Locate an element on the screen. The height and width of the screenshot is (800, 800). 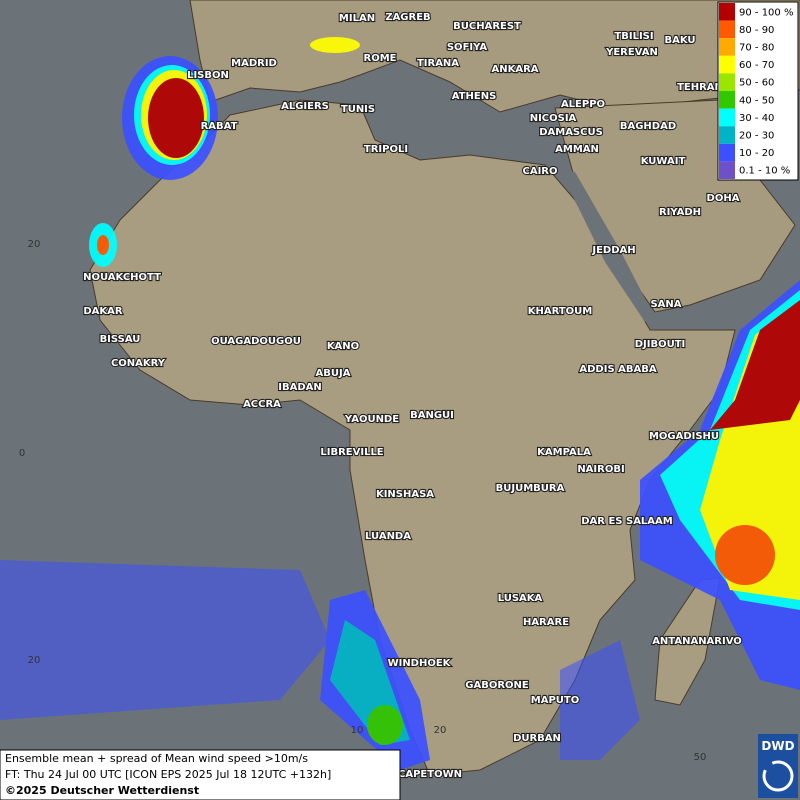
city-label: MOGADISHU is located at coordinates (684, 436).